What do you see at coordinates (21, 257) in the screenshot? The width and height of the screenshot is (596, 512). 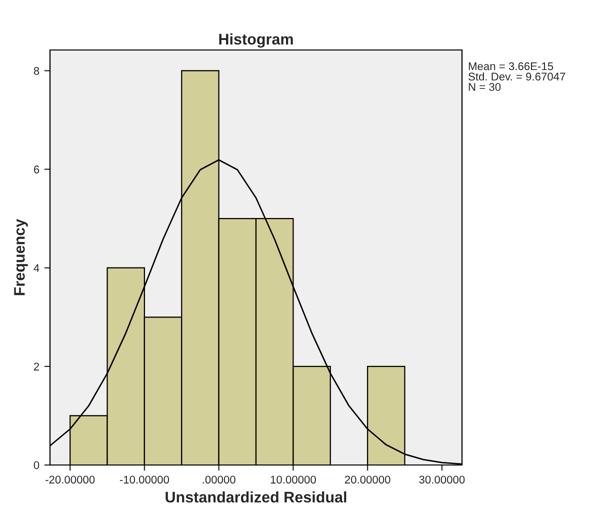 I see `y-axis-title: Frequency` at bounding box center [21, 257].